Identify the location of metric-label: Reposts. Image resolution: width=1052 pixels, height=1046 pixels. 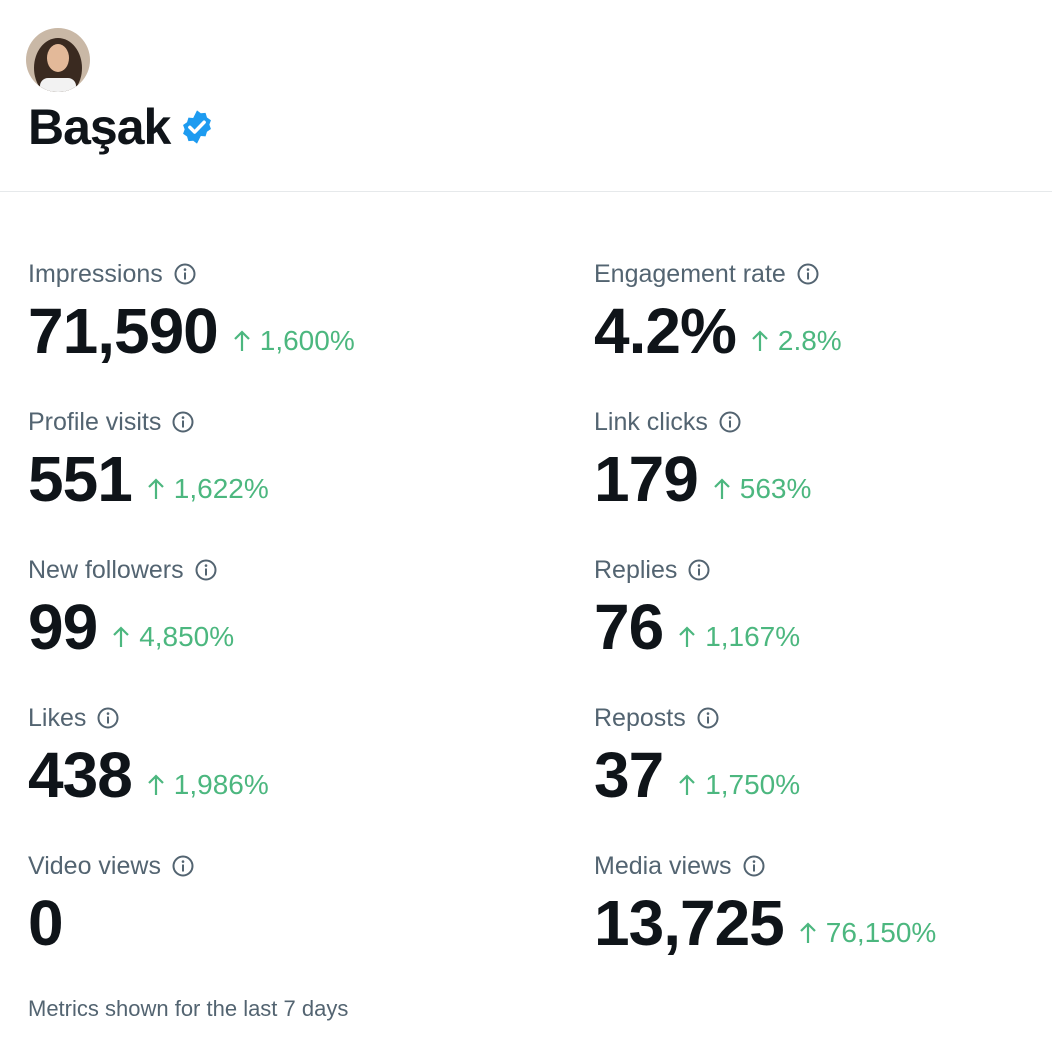
(640, 717).